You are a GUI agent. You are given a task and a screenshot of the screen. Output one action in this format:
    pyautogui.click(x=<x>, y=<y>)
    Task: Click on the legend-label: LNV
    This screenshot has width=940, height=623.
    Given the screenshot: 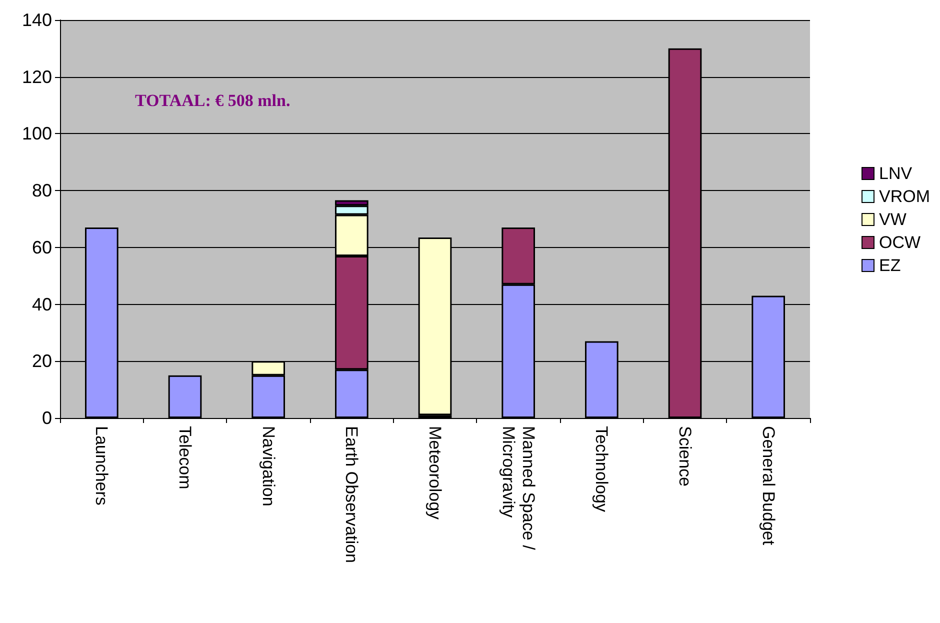 What is the action you would take?
    pyautogui.click(x=896, y=173)
    